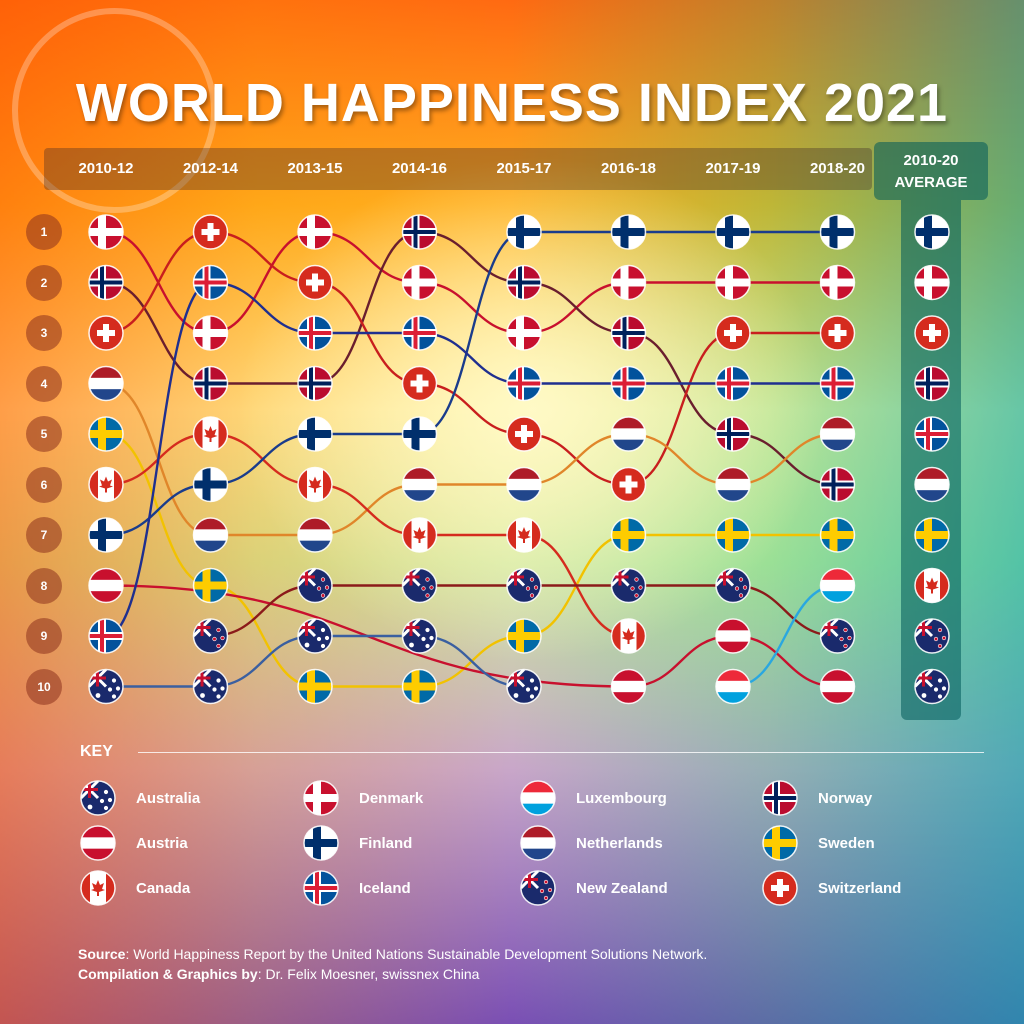 The height and width of the screenshot is (1024, 1024). What do you see at coordinates (114, 110) in the screenshot?
I see `smiley-icon` at bounding box center [114, 110].